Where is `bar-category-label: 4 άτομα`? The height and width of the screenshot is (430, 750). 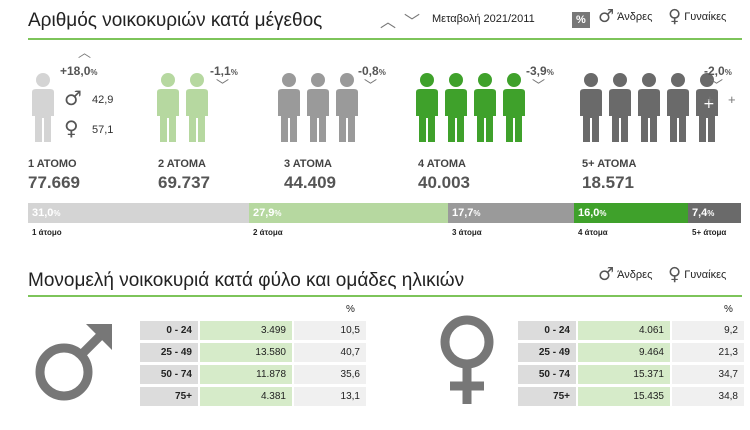 bar-category-label: 4 άτομα is located at coordinates (593, 232).